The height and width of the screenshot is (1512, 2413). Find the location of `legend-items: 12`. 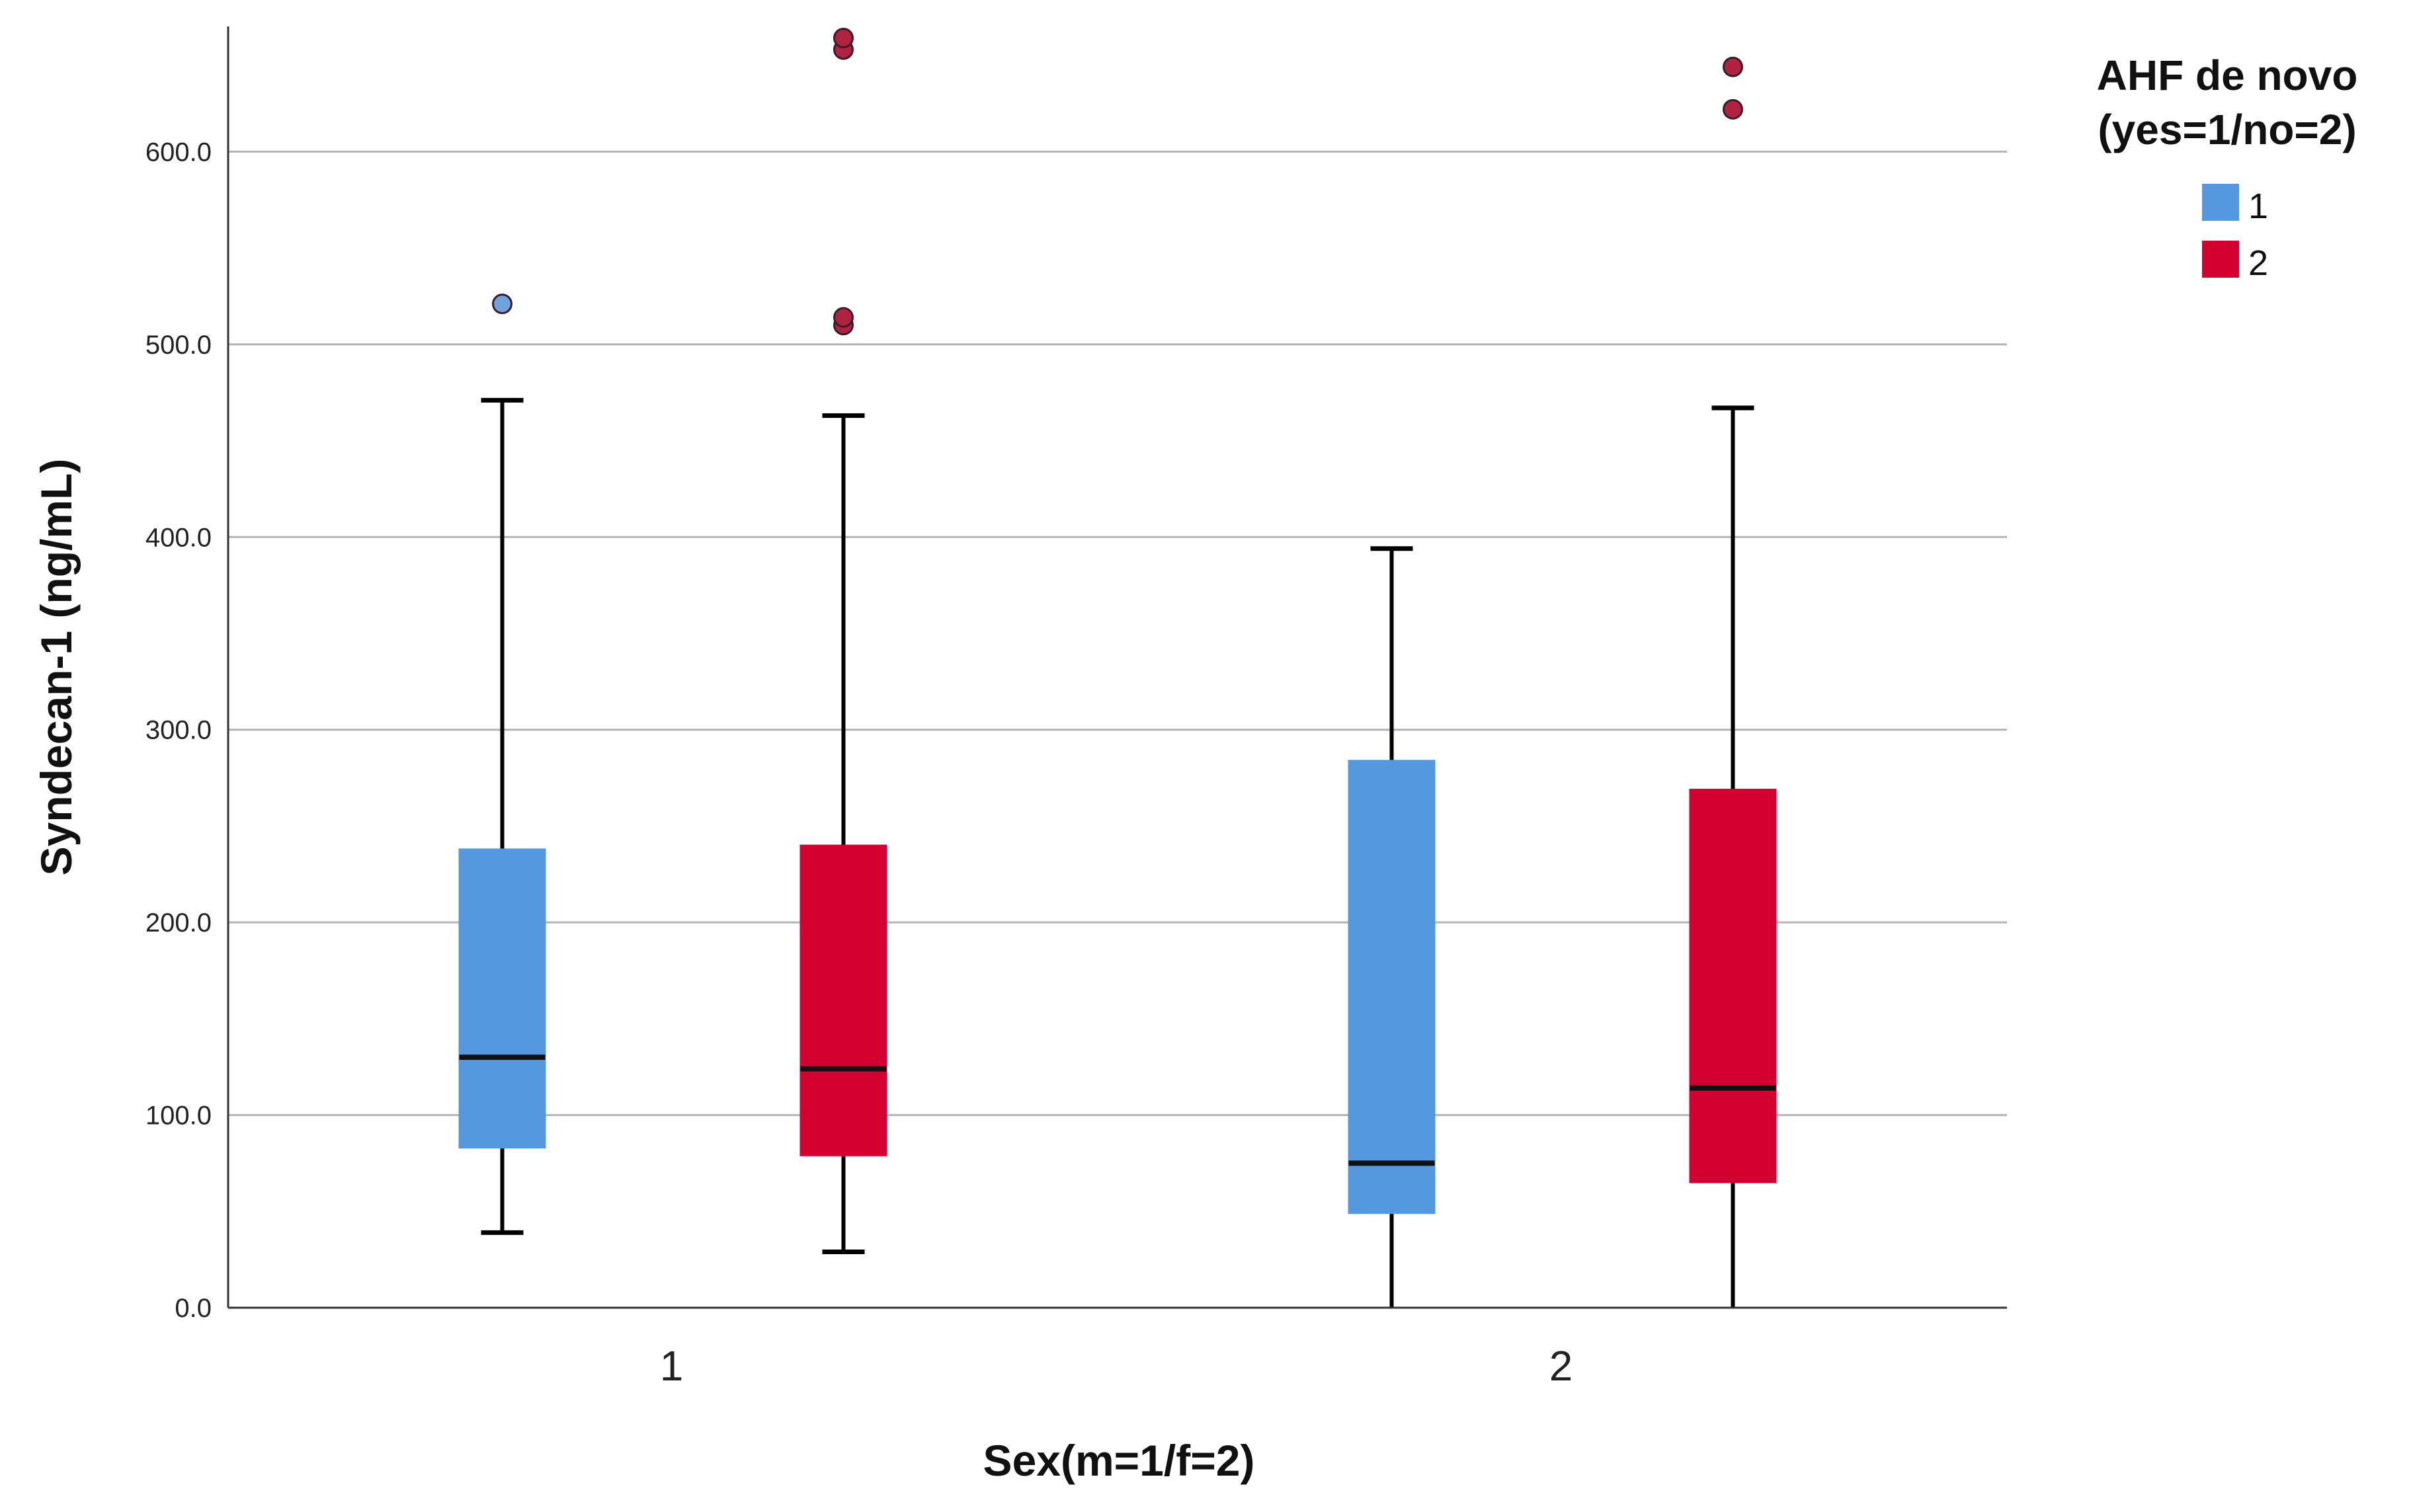

legend-items: 12 is located at coordinates (2235, 234).